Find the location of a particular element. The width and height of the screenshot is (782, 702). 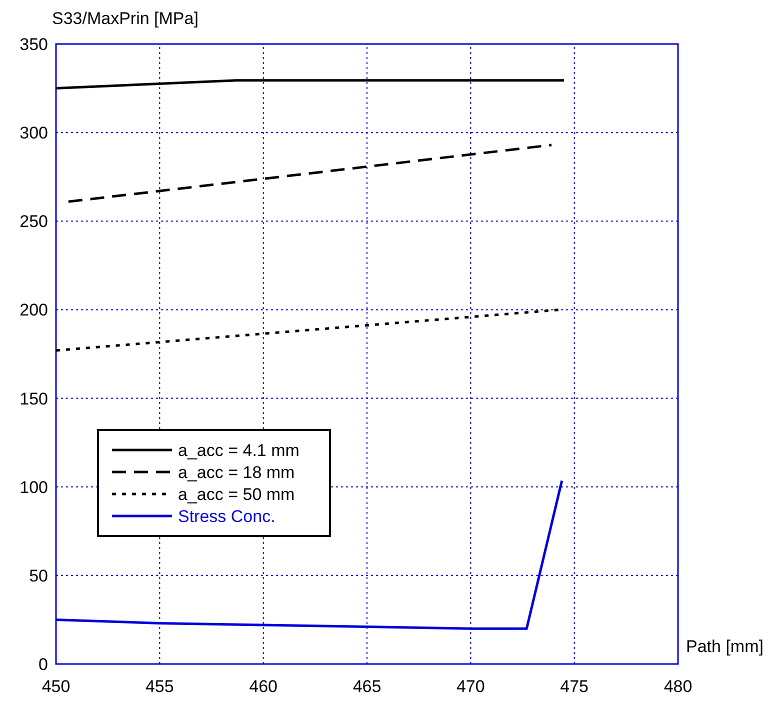

y-tick-label: 100 is located at coordinates (34, 487).